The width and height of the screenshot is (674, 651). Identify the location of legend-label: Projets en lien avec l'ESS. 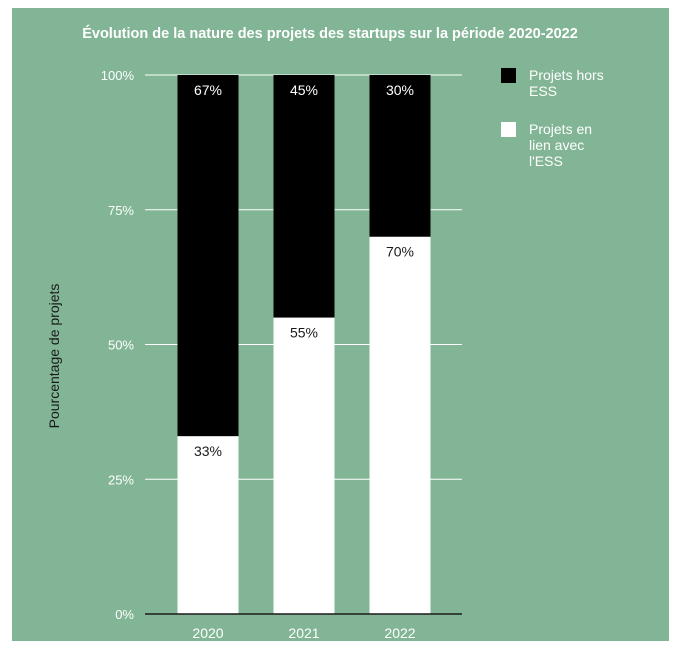
(560, 145).